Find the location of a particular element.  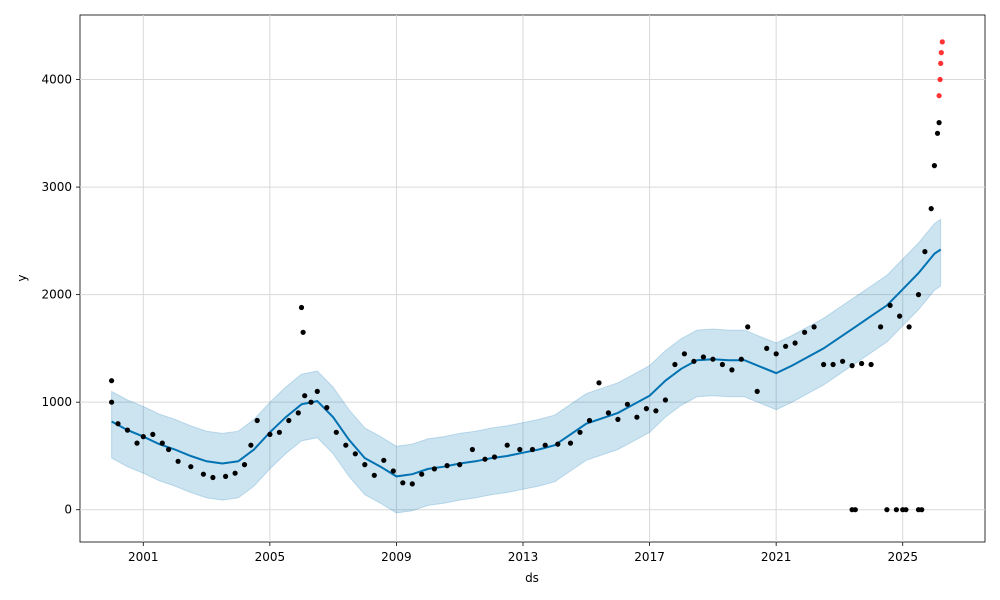

y-axis-label: y is located at coordinates (22, 277).